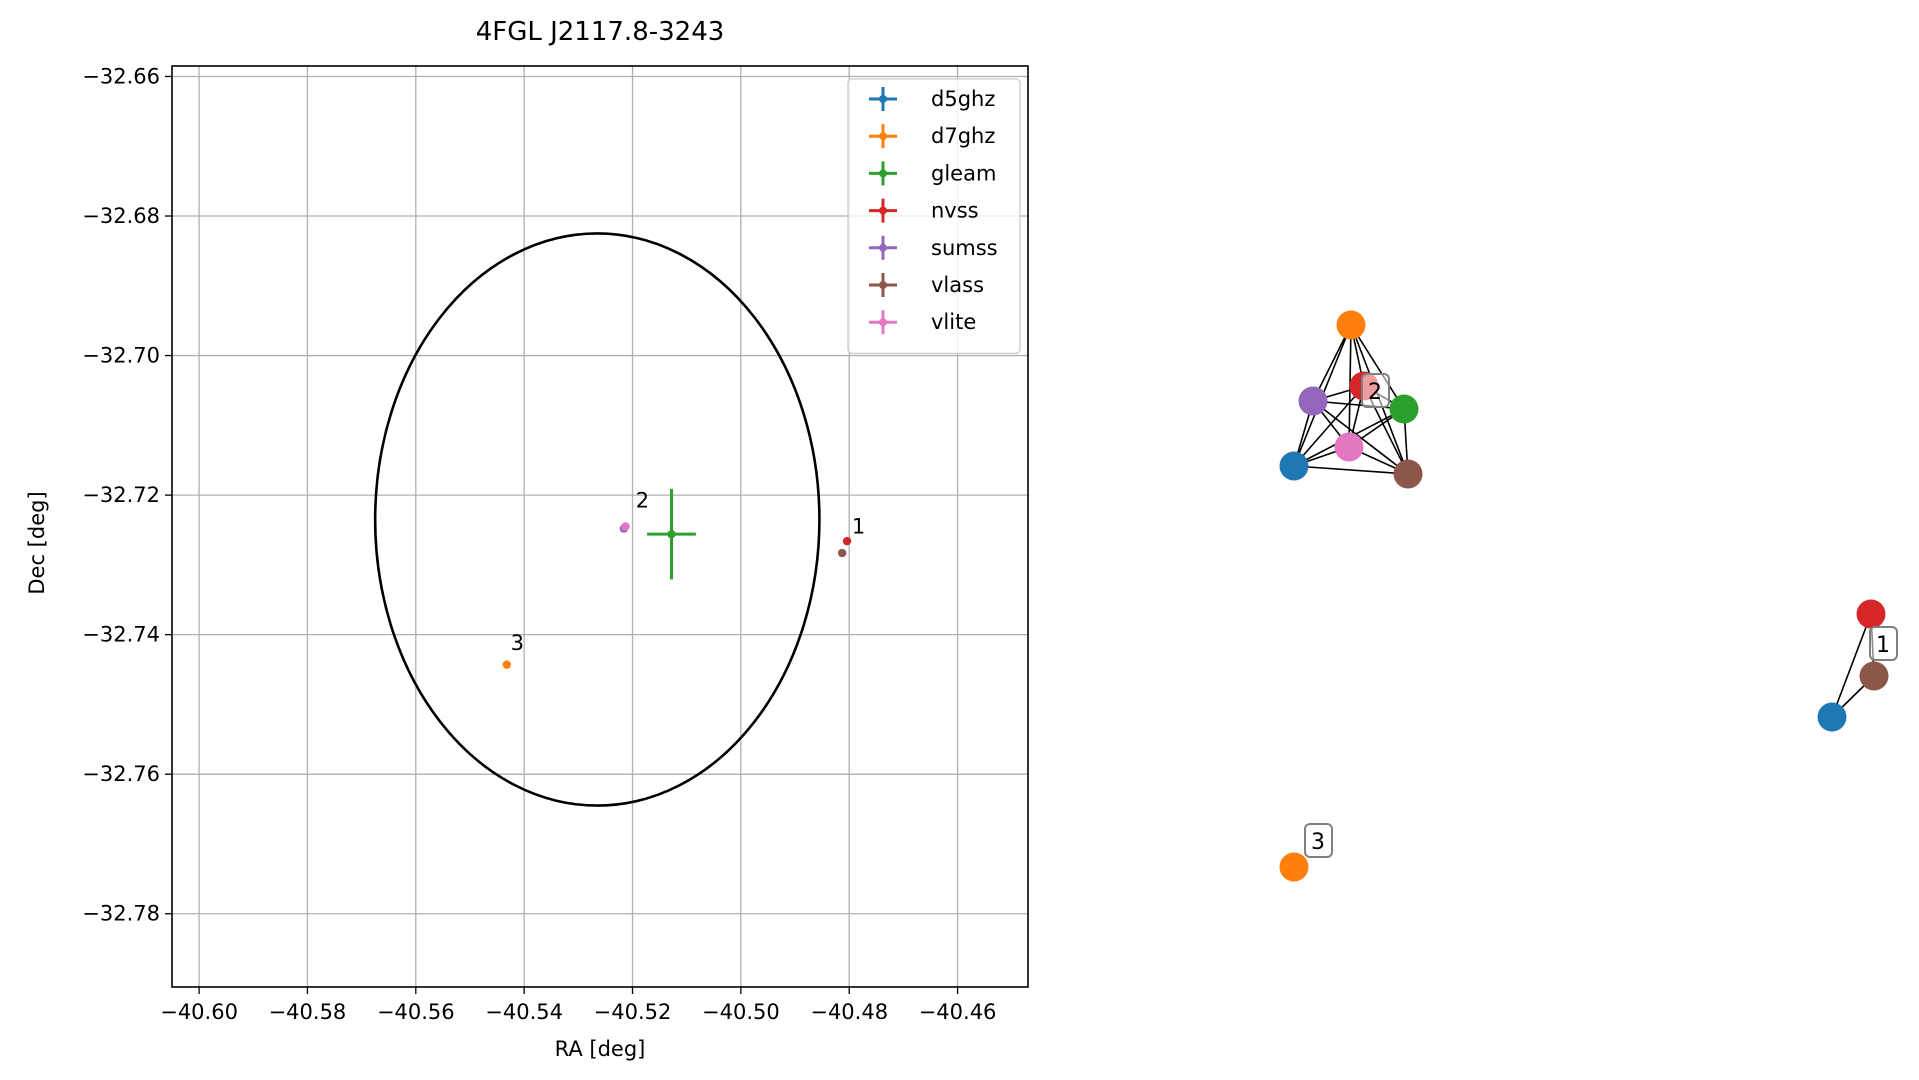 The width and height of the screenshot is (1919, 1080). Describe the element at coordinates (958, 1012) in the screenshot. I see `x-tick-label: −40.46` at that location.